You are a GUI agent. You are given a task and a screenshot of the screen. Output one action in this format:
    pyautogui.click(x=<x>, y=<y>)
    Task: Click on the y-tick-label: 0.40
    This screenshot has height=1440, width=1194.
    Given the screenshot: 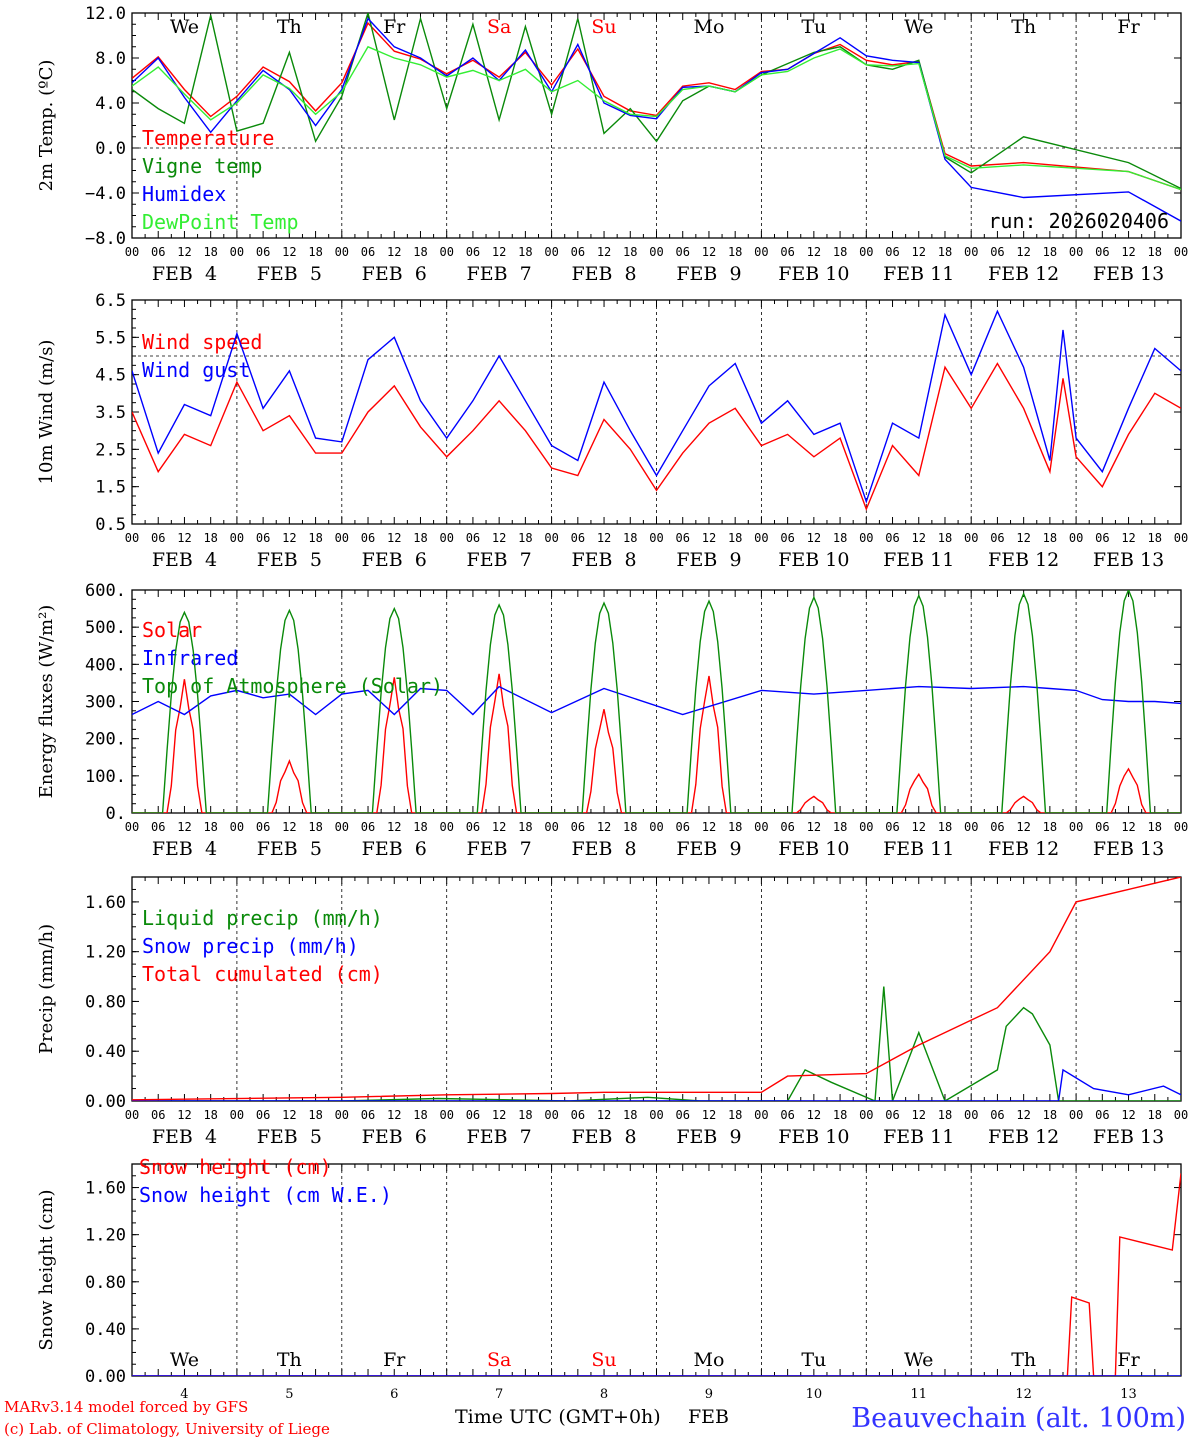 What is the action you would take?
    pyautogui.click(x=105, y=1052)
    